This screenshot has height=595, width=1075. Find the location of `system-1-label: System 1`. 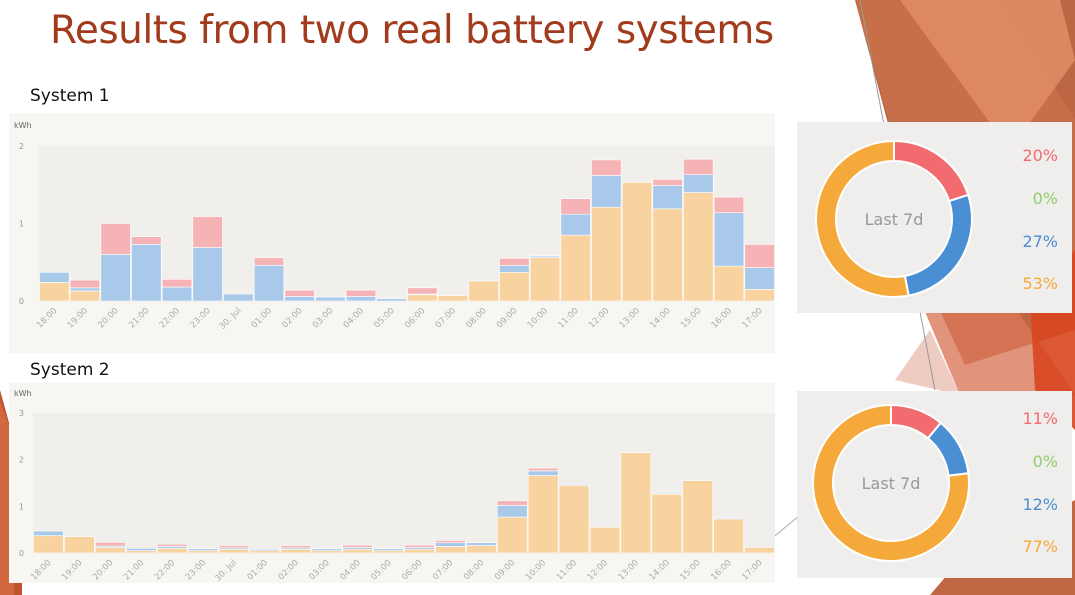

system-1-label: System 1 is located at coordinates (70, 96).